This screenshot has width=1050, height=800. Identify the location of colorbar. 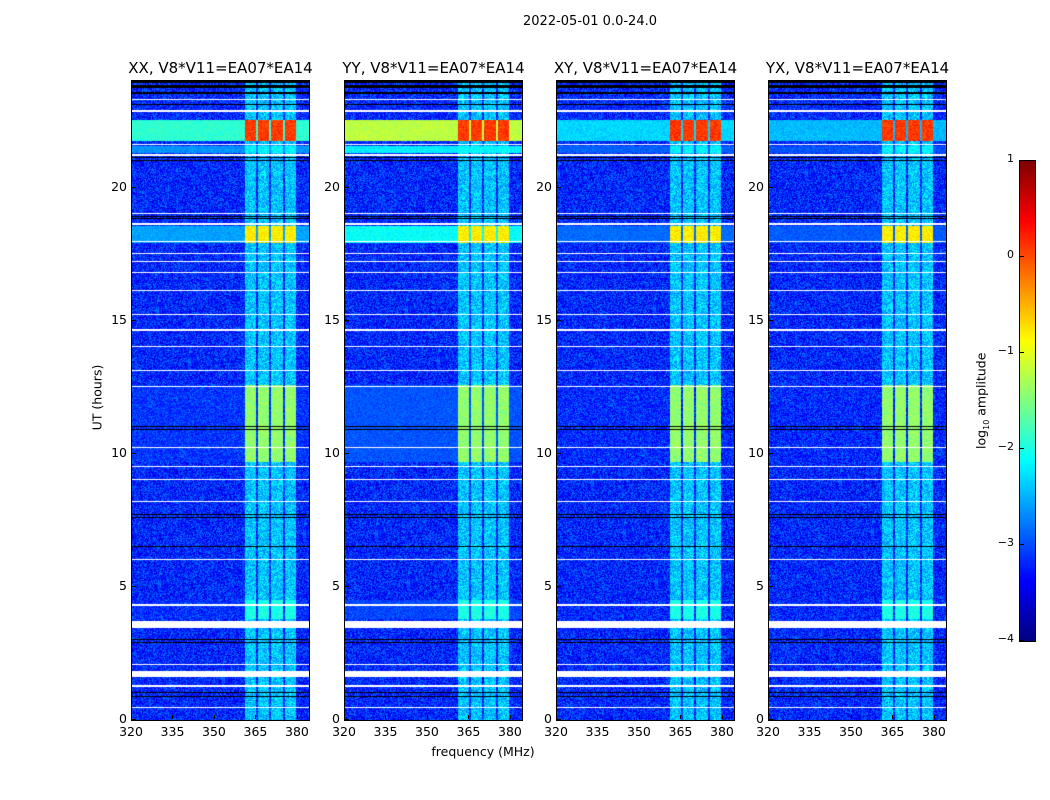
(1027, 401).